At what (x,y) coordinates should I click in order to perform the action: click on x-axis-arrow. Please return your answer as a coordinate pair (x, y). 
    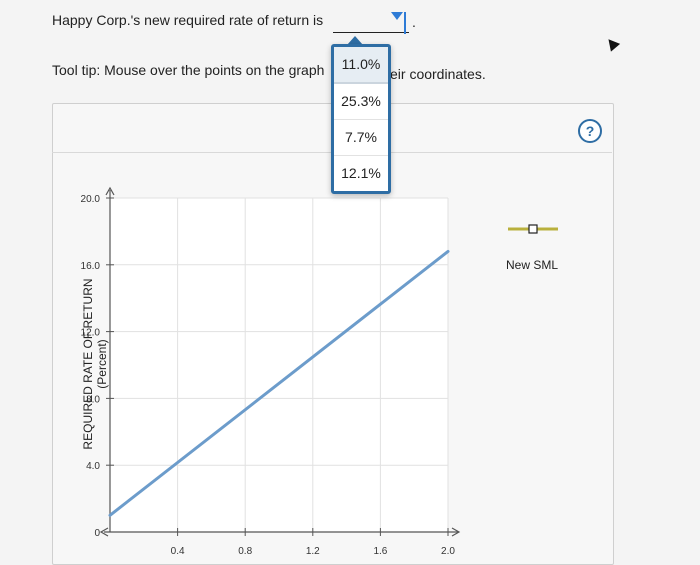
    Looking at the image, I should click on (456, 532).